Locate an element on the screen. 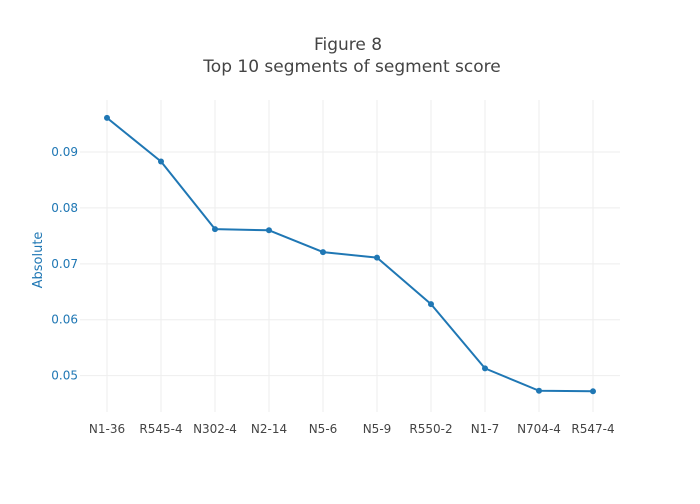 The width and height of the screenshot is (700, 504). x-tick-label: N2-14 is located at coordinates (269, 429).